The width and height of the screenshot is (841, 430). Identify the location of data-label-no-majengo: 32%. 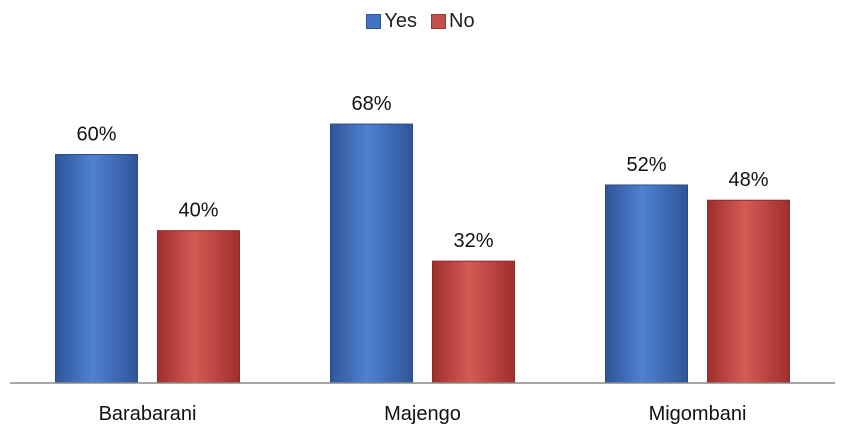
(473, 241).